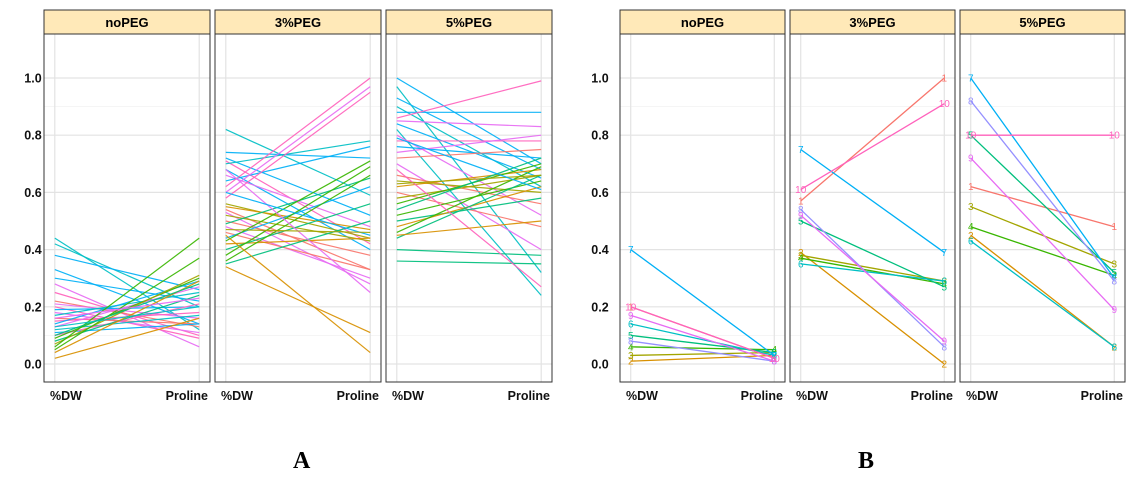 Image resolution: width=1128 pixels, height=497 pixels. I want to click on facet-panel: 5%PEG %DW Proline, so click(469, 206).